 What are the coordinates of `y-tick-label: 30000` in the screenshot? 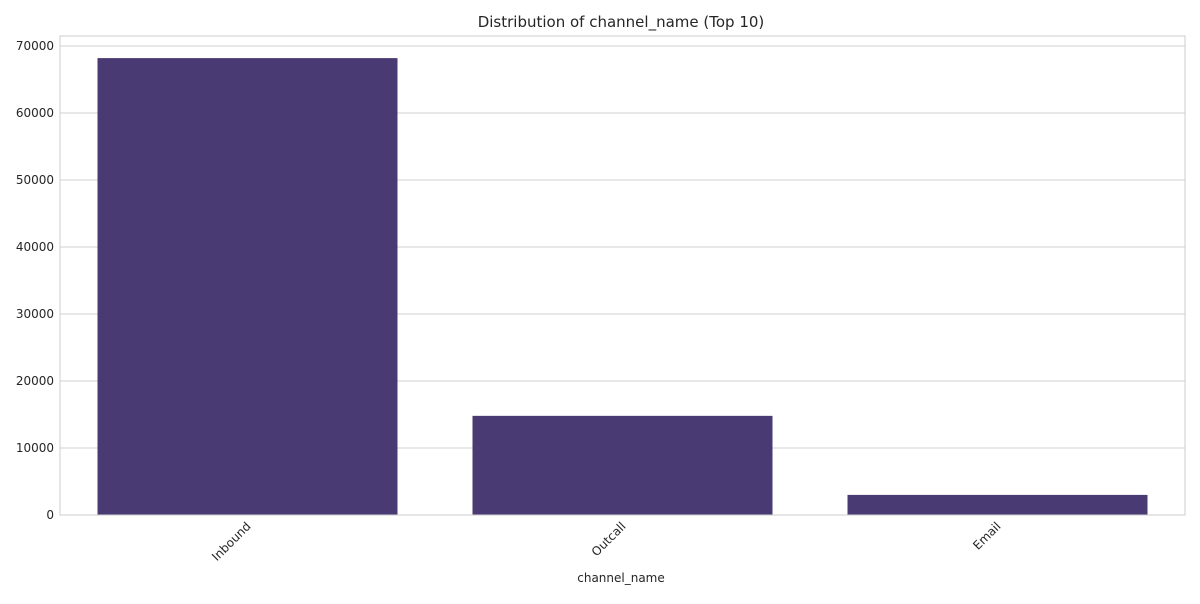 It's located at (35, 314).